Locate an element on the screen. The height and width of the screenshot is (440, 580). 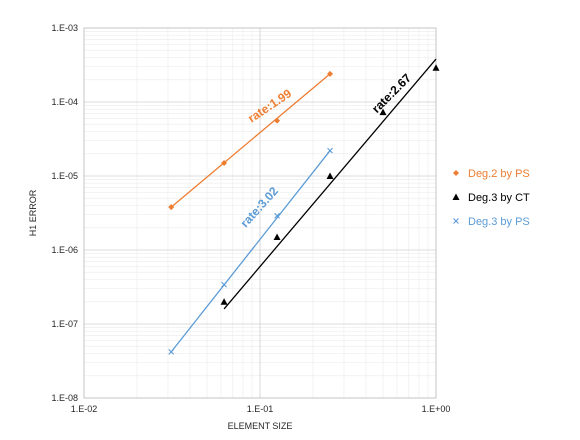
y-tick-label: 1.E-03 is located at coordinates (64, 28).